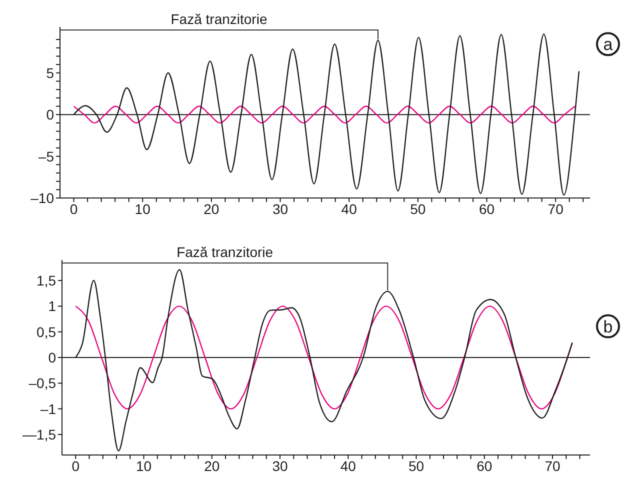 The height and width of the screenshot is (478, 624). Describe the element at coordinates (50, 72) in the screenshot. I see `y-tick-label: 5` at that location.